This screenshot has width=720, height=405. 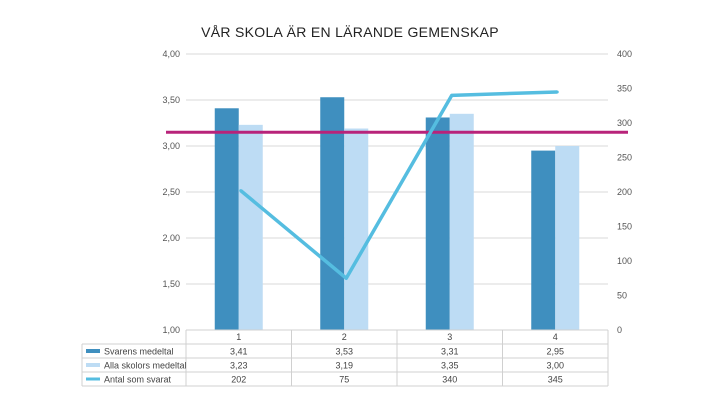 What do you see at coordinates (624, 89) in the screenshot?
I see `y-right-tick-label: 350` at bounding box center [624, 89].